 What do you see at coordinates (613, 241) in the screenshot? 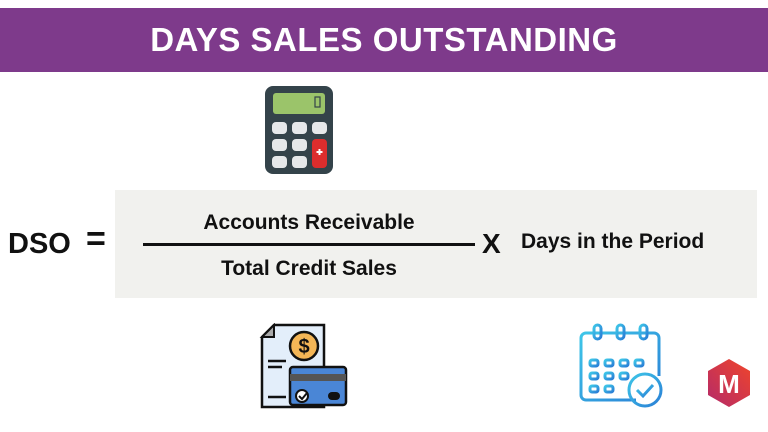
I see `multiplier: Days in the Period` at bounding box center [613, 241].